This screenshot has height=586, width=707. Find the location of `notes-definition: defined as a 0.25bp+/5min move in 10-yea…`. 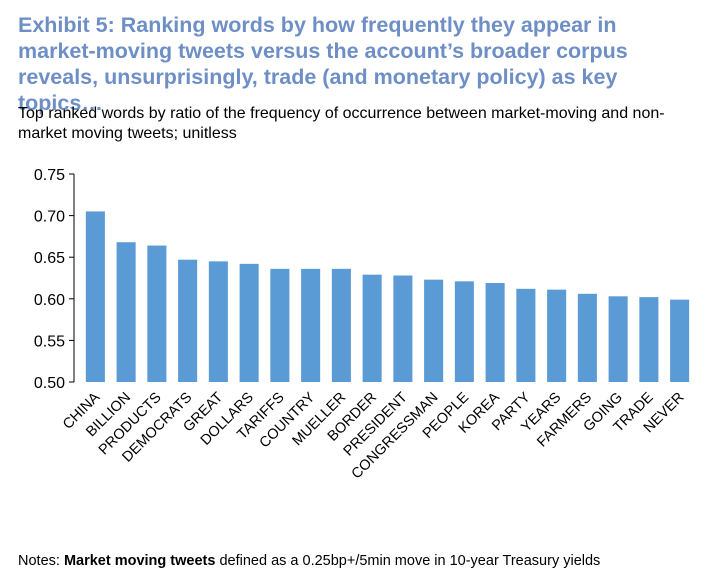

notes-definition: defined as a 0.25bp+/5min move in 10-yea… is located at coordinates (408, 561).